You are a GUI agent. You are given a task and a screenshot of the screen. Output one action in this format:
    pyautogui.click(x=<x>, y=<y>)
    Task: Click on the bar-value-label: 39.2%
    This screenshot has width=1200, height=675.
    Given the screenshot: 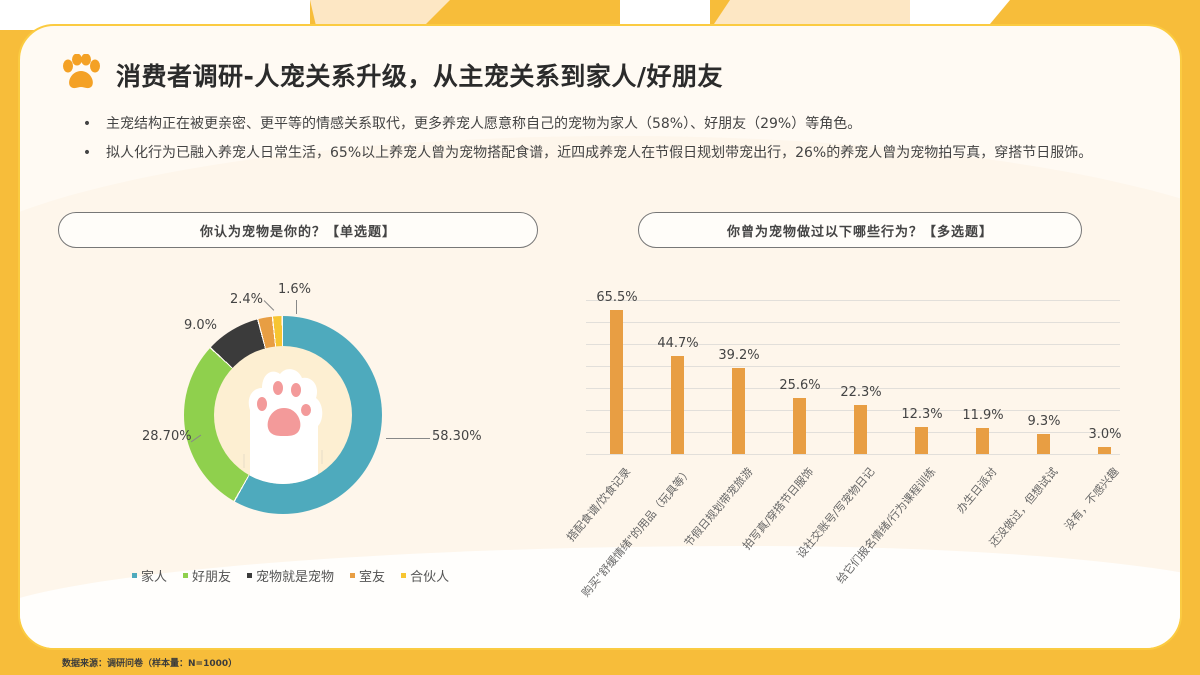 What is the action you would take?
    pyautogui.click(x=739, y=355)
    